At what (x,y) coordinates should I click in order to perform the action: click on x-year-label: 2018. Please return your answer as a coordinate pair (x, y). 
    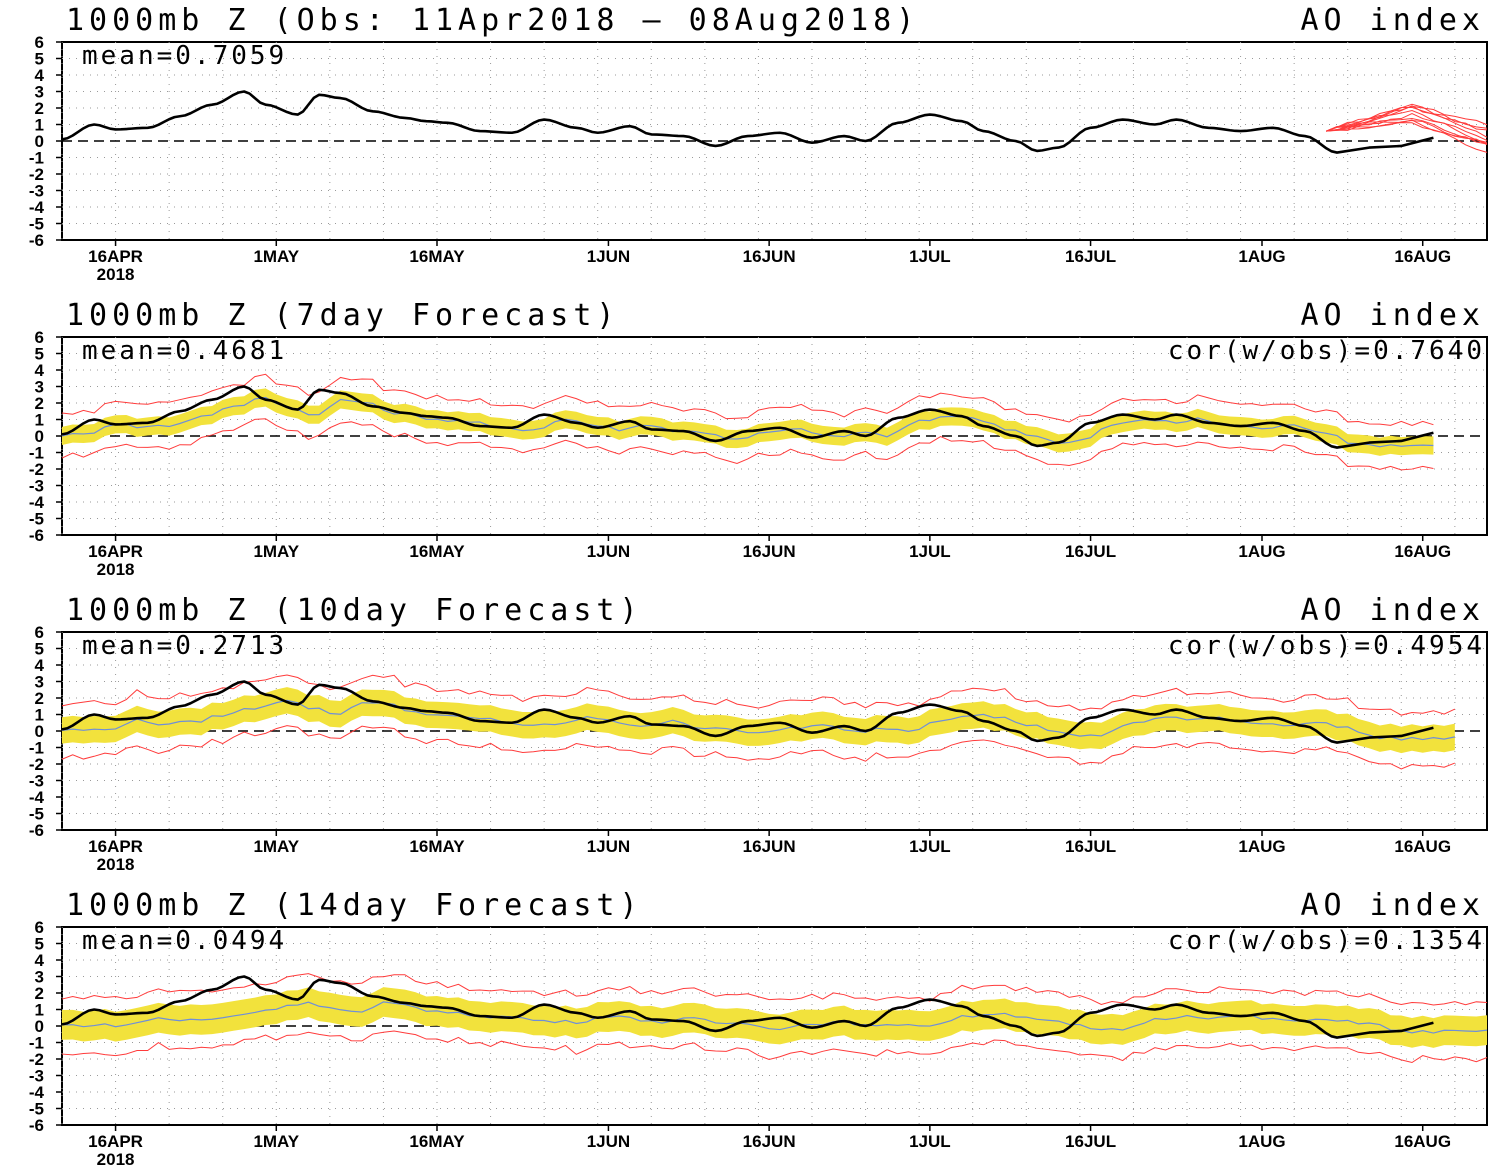
    Looking at the image, I should click on (116, 569).